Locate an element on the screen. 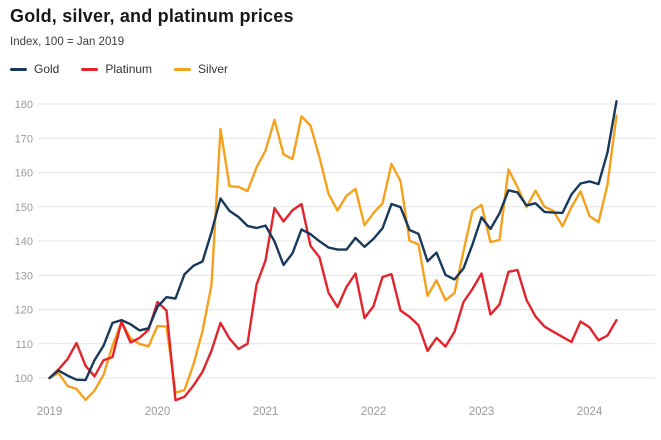 Image resolution: width=661 pixels, height=440 pixels. platinum-line-swatch-icon is located at coordinates (90, 69).